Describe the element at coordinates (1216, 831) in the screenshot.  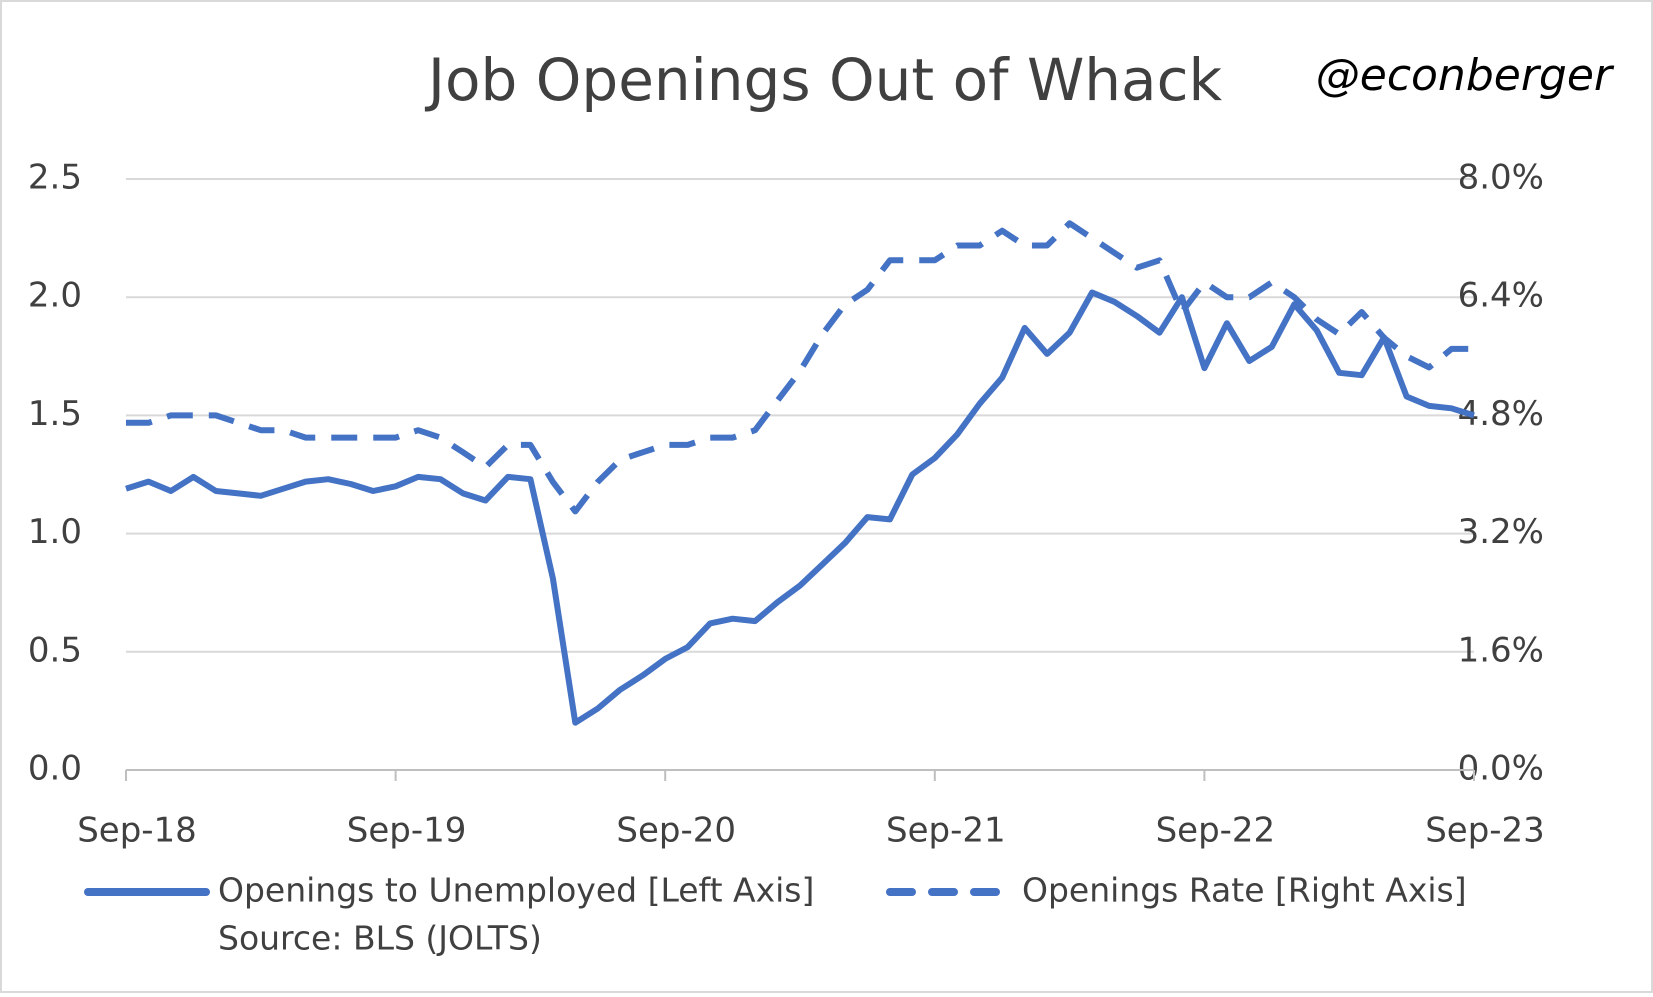
I see `x-tick-label: Sep-22` at that location.